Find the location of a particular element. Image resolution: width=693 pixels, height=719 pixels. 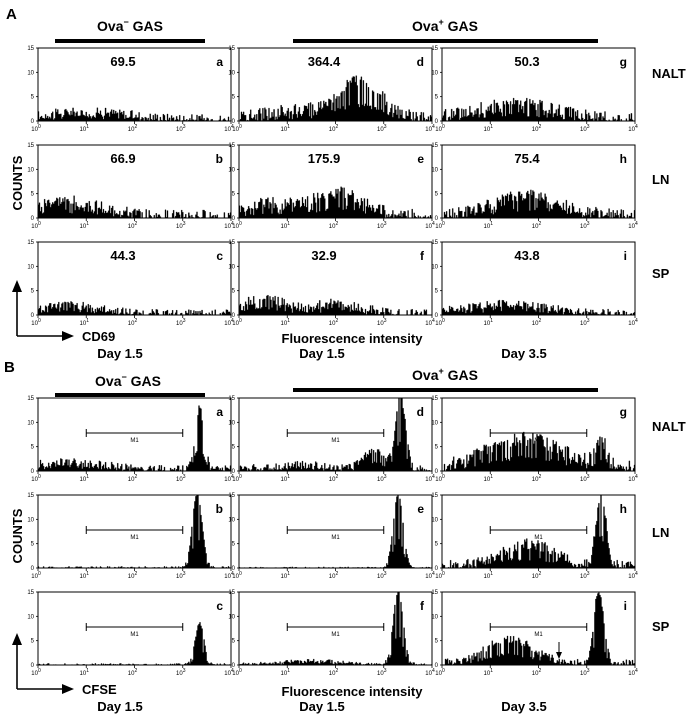

plot-letter: b is located at coordinates (219, 159).